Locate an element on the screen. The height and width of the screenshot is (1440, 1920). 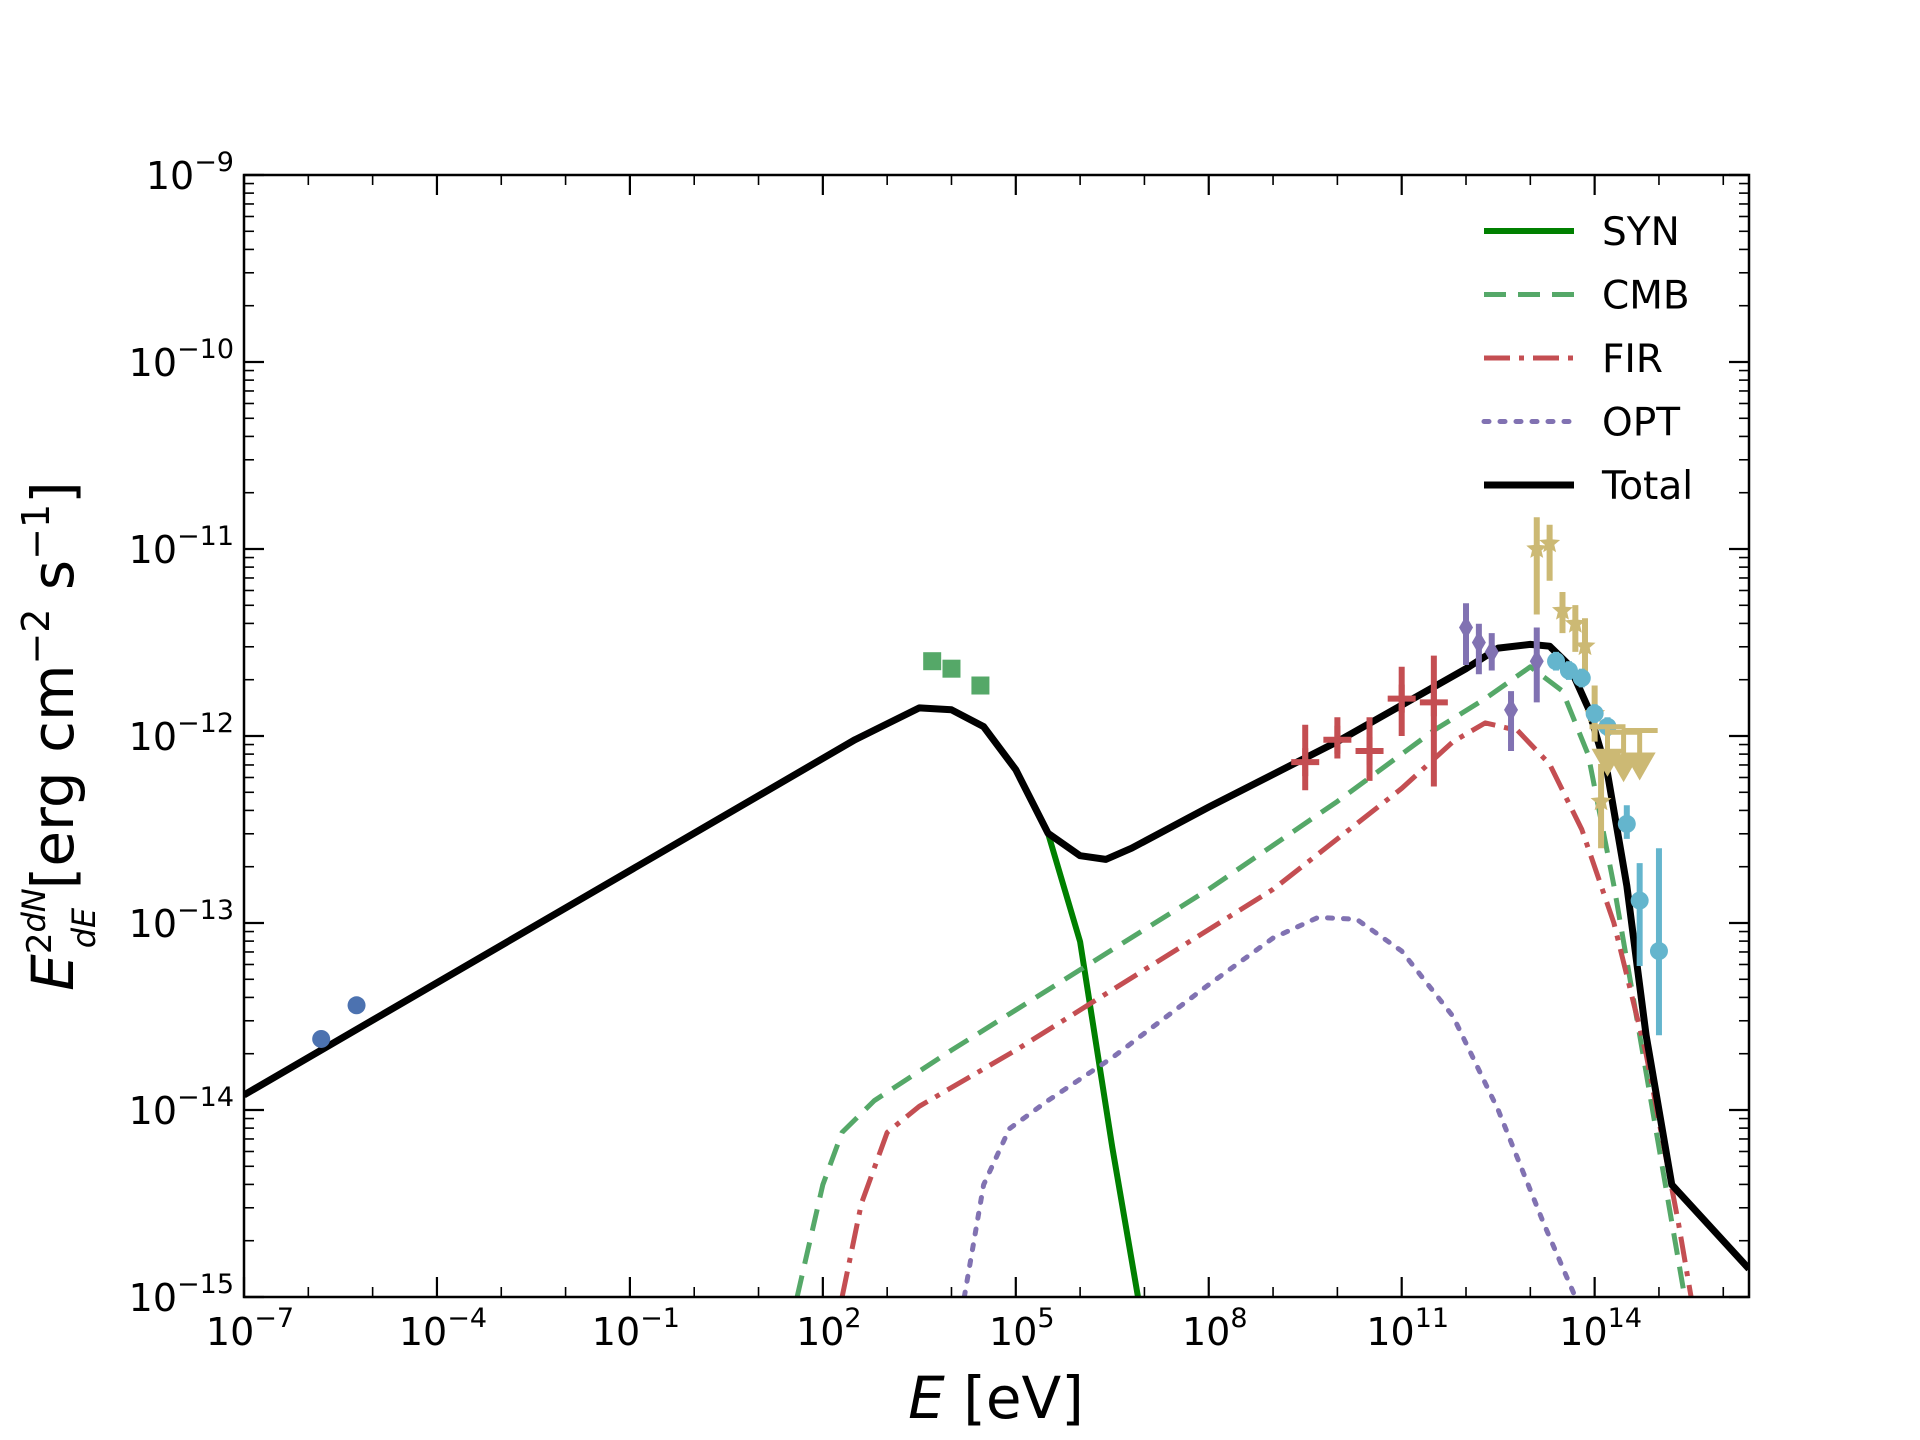
legend-label-opt: OPT is located at coordinates (1641, 423).